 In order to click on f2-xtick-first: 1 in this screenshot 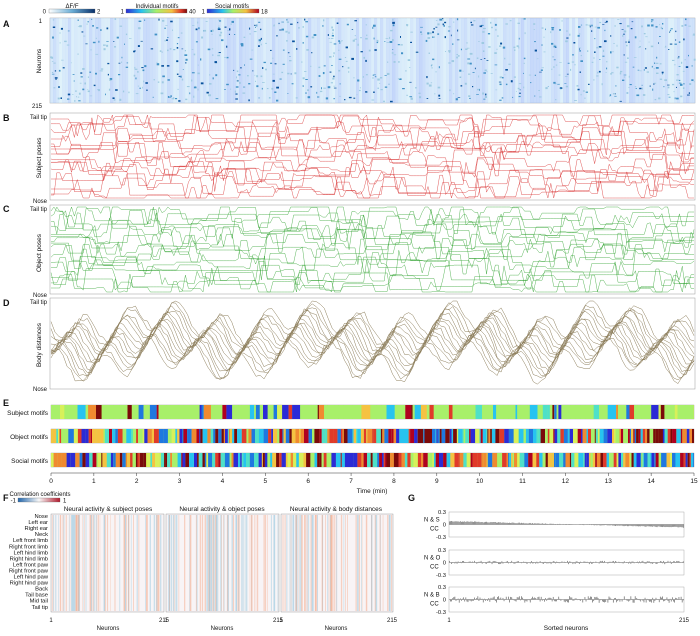, I will do `click(166, 621)`.